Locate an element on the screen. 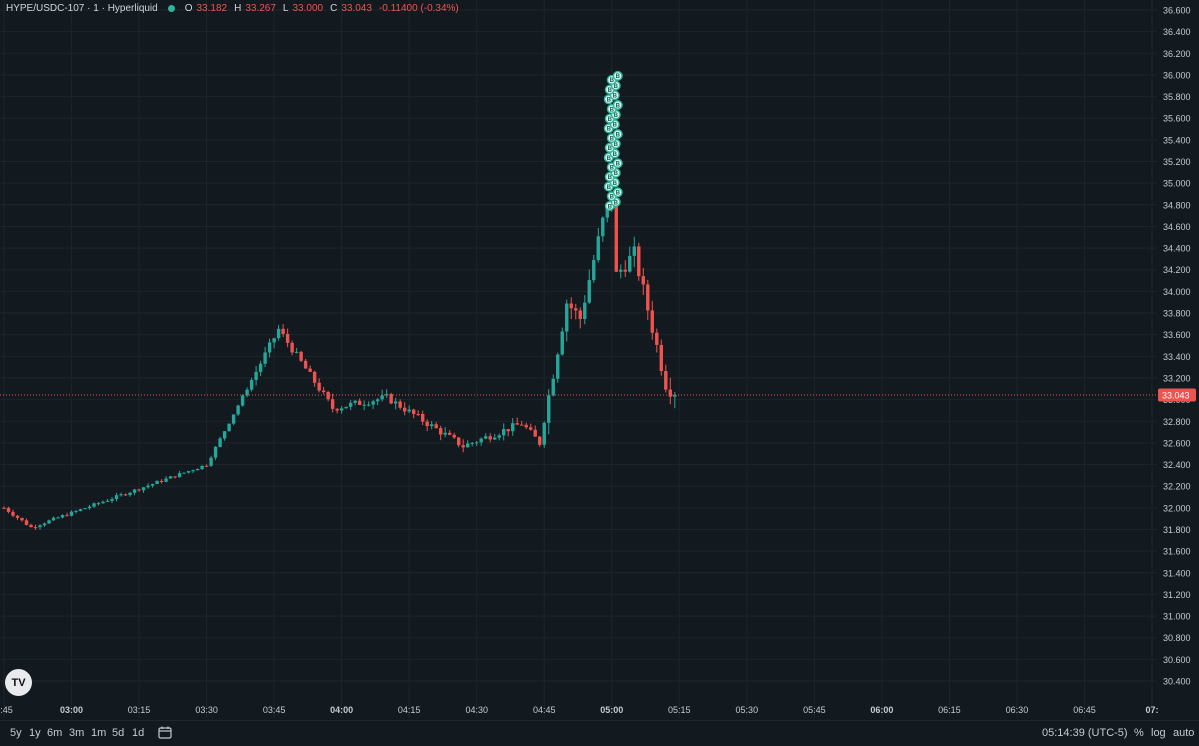 Image resolution: width=1199 pixels, height=746 pixels. price-tick-label: 31.800 is located at coordinates (1177, 530).